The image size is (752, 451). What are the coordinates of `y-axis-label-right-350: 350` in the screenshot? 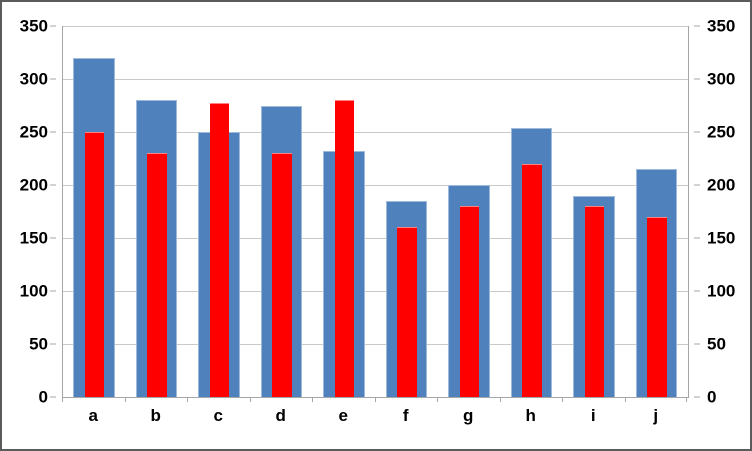 It's located at (721, 26).